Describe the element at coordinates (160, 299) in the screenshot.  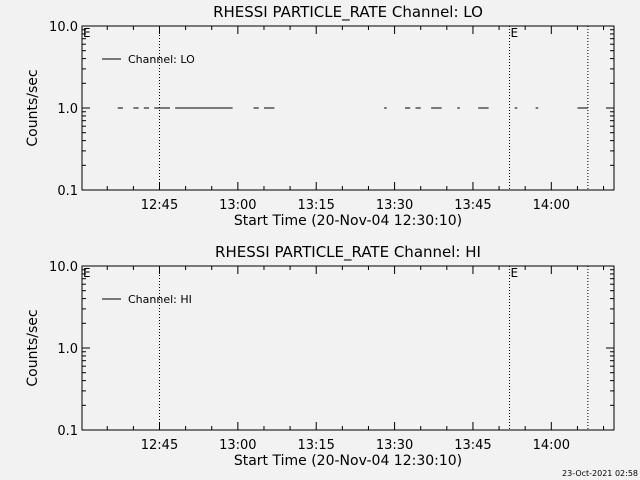
I see `legend-label: Channel: HI` at that location.